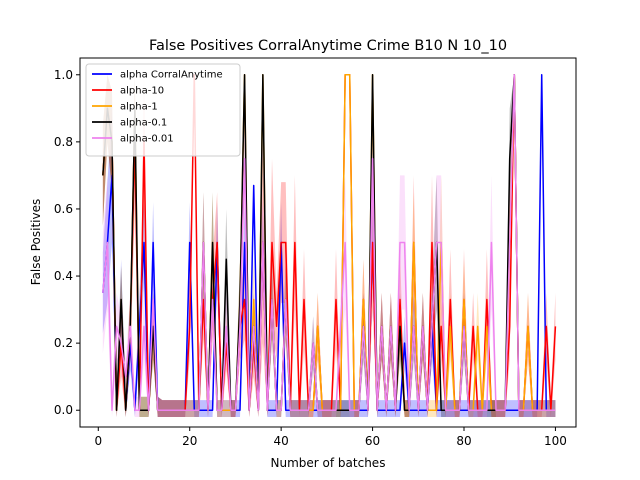 The height and width of the screenshot is (480, 640). I want to click on legend-entry: alpha-1, so click(139, 107).